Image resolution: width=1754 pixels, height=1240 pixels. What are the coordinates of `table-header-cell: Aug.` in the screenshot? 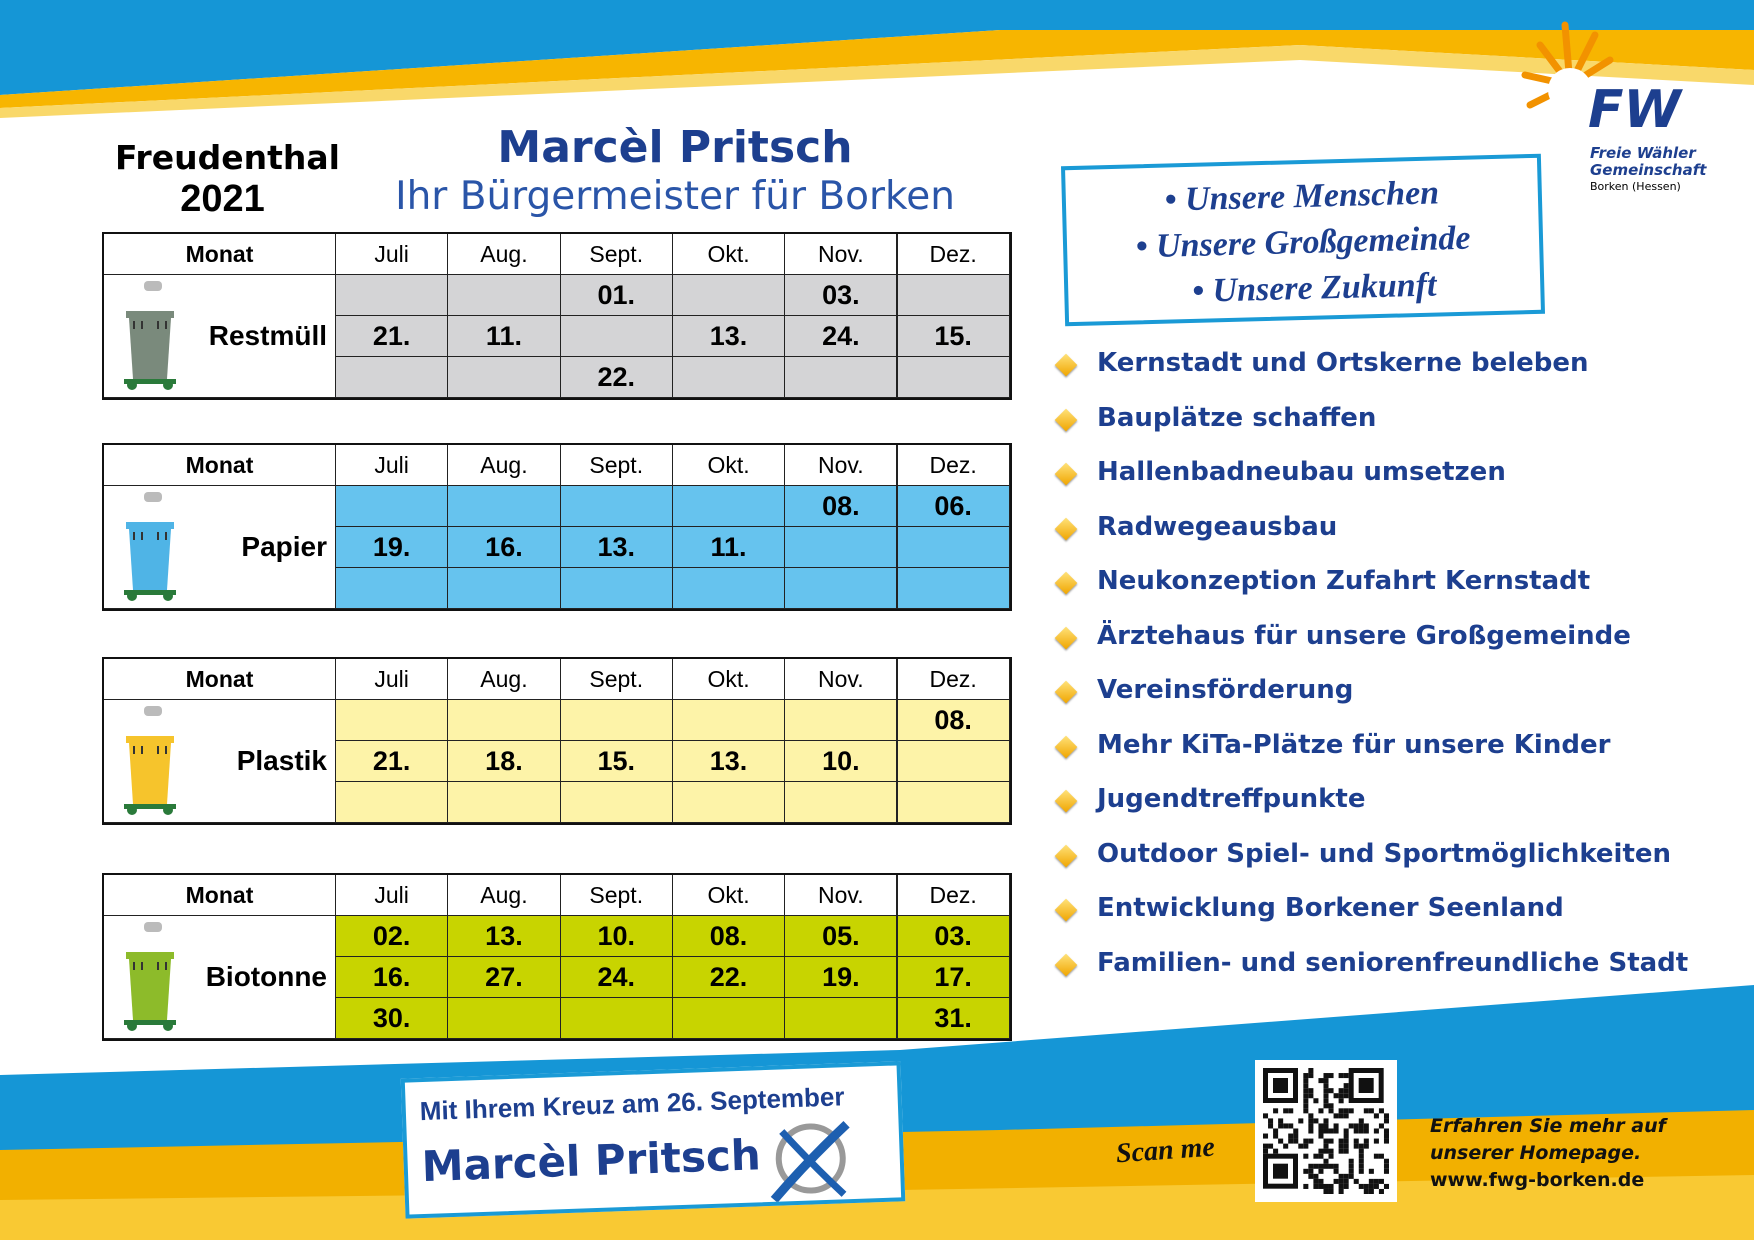 It's located at (504, 465).